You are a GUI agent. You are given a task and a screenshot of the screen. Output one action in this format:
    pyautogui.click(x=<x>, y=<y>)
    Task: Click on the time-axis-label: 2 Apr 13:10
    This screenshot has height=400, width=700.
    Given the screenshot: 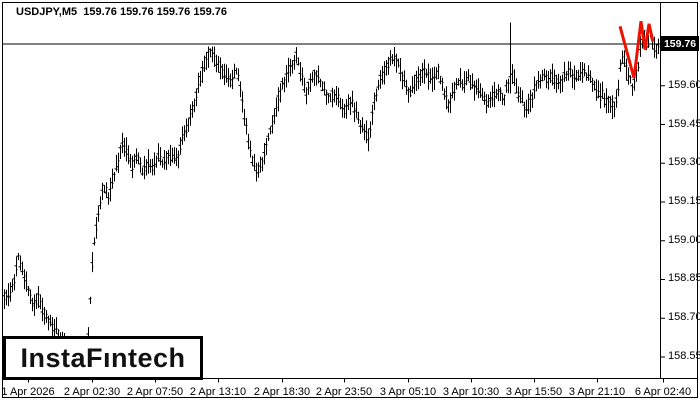 What is the action you would take?
    pyautogui.click(x=218, y=392)
    